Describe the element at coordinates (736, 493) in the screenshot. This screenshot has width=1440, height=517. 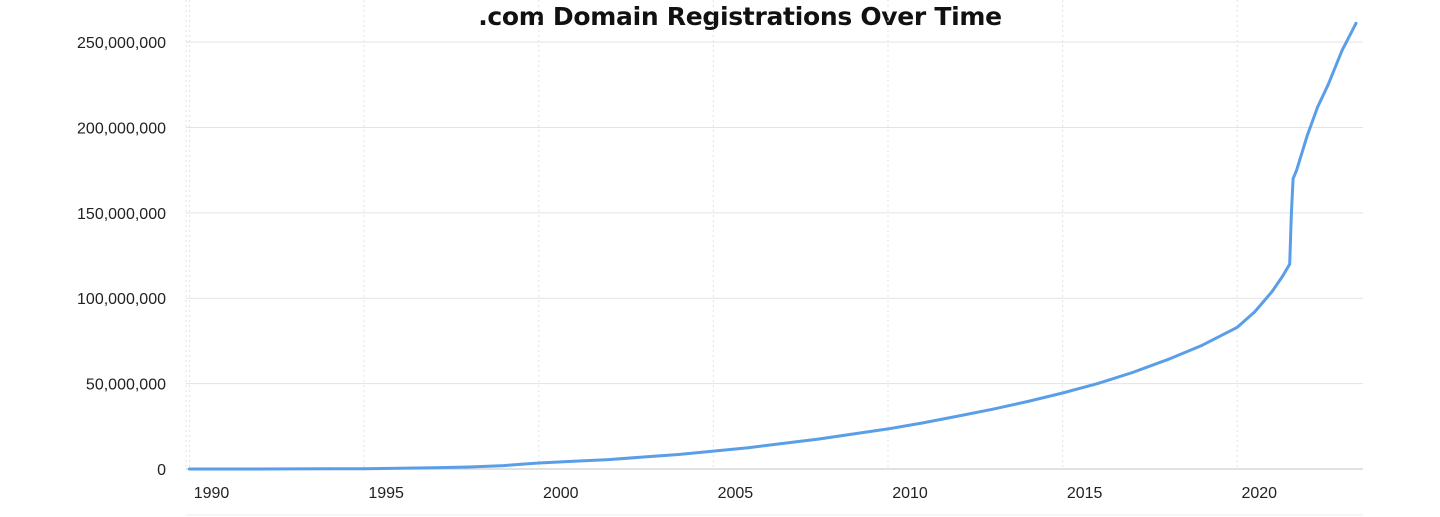
I see `x-tick-label: 2005` at that location.